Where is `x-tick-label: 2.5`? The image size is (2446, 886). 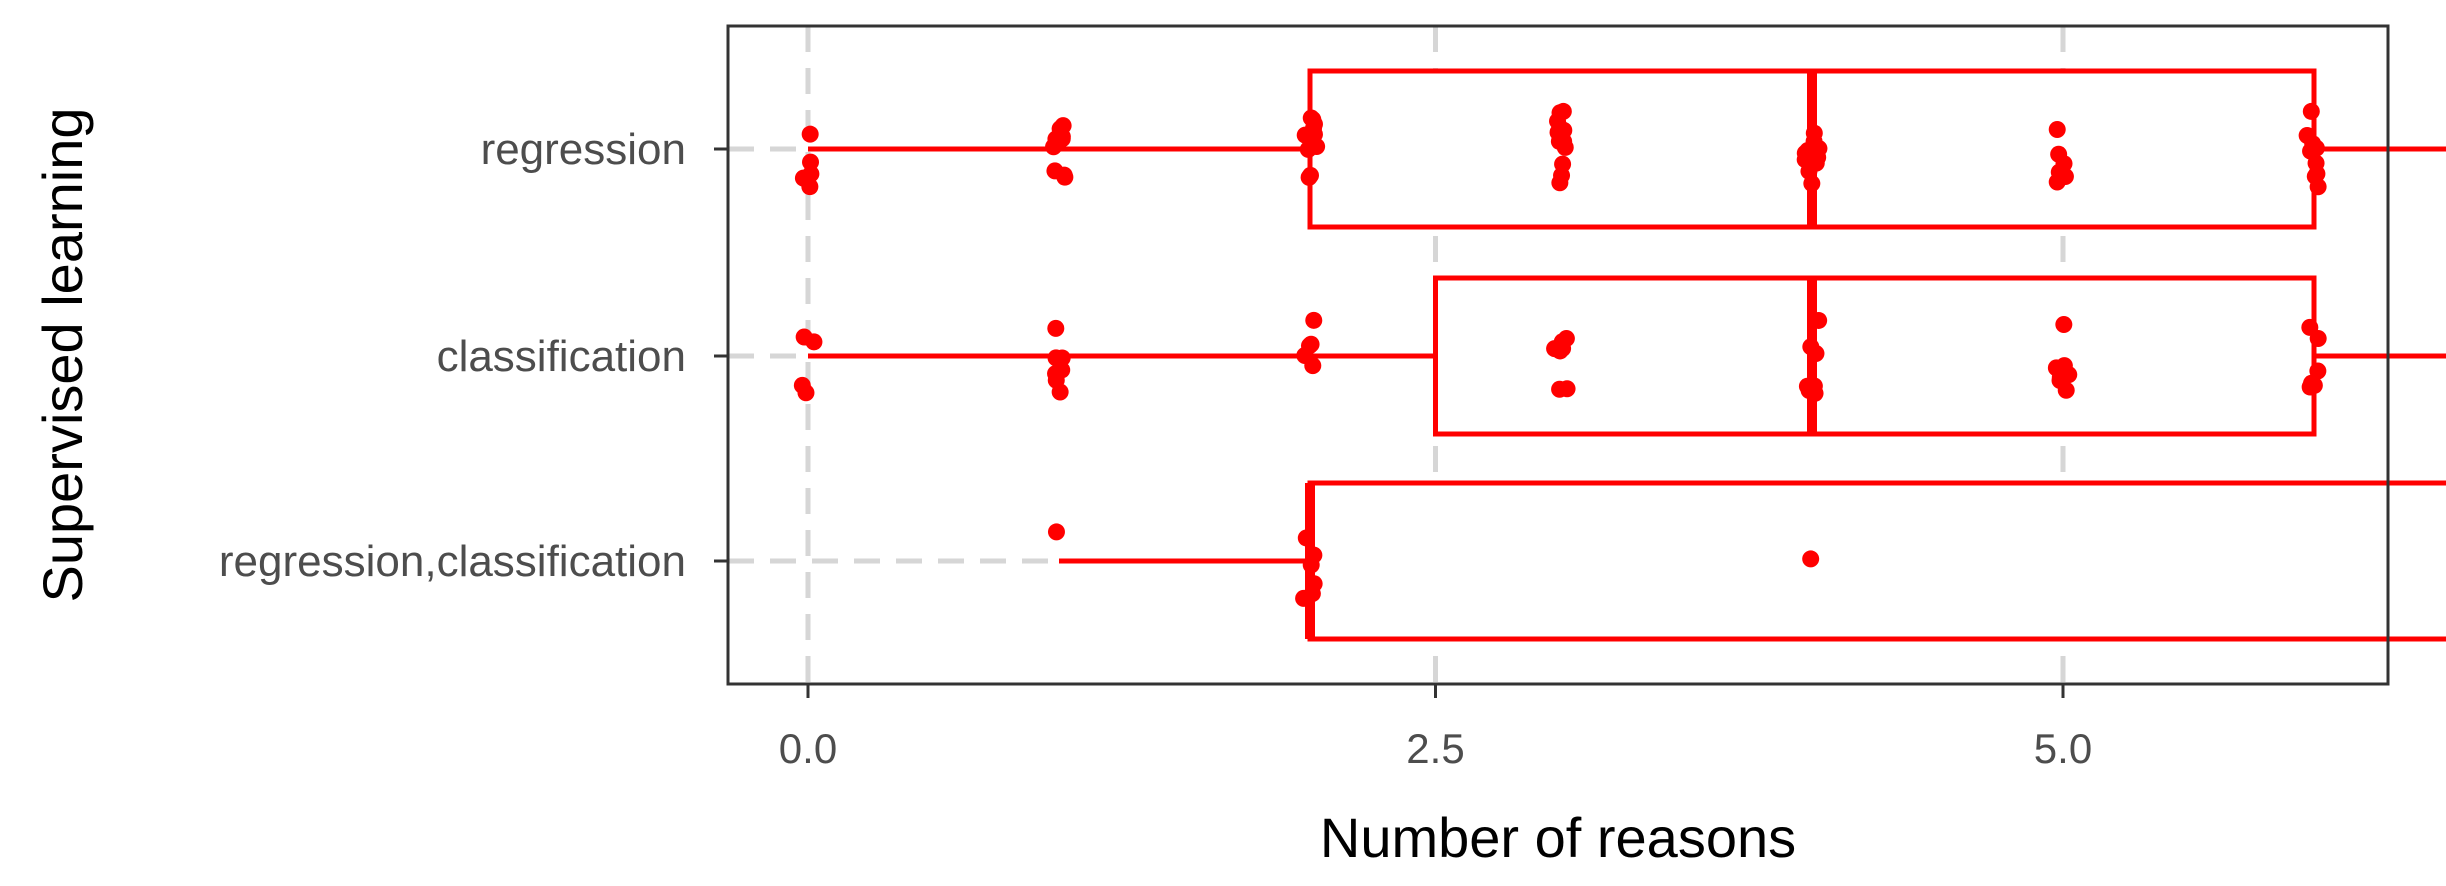 x-tick-label: 2.5 is located at coordinates (1435, 748).